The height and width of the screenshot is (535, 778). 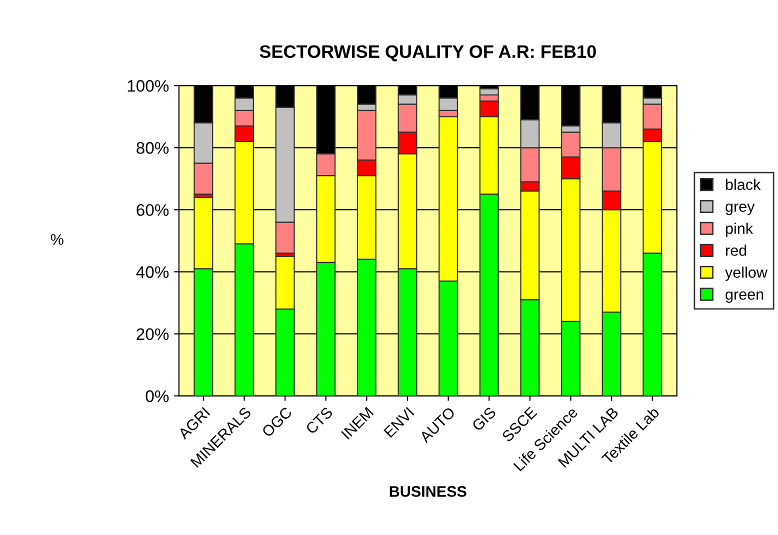 What do you see at coordinates (157, 396) in the screenshot?
I see `y-tick-label: 0%` at bounding box center [157, 396].